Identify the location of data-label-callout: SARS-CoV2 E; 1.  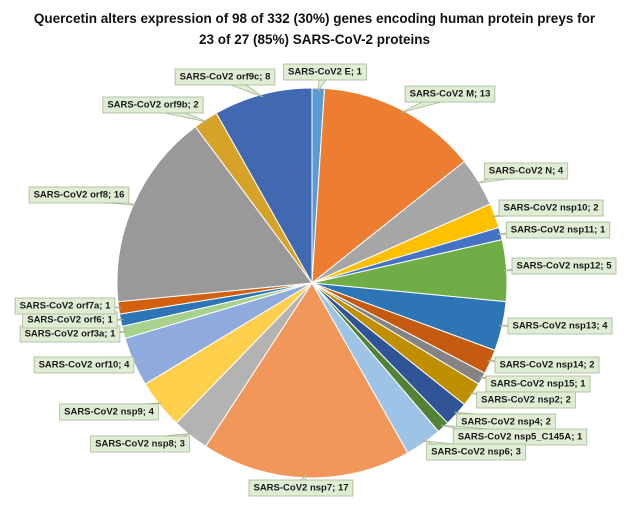
(325, 78).